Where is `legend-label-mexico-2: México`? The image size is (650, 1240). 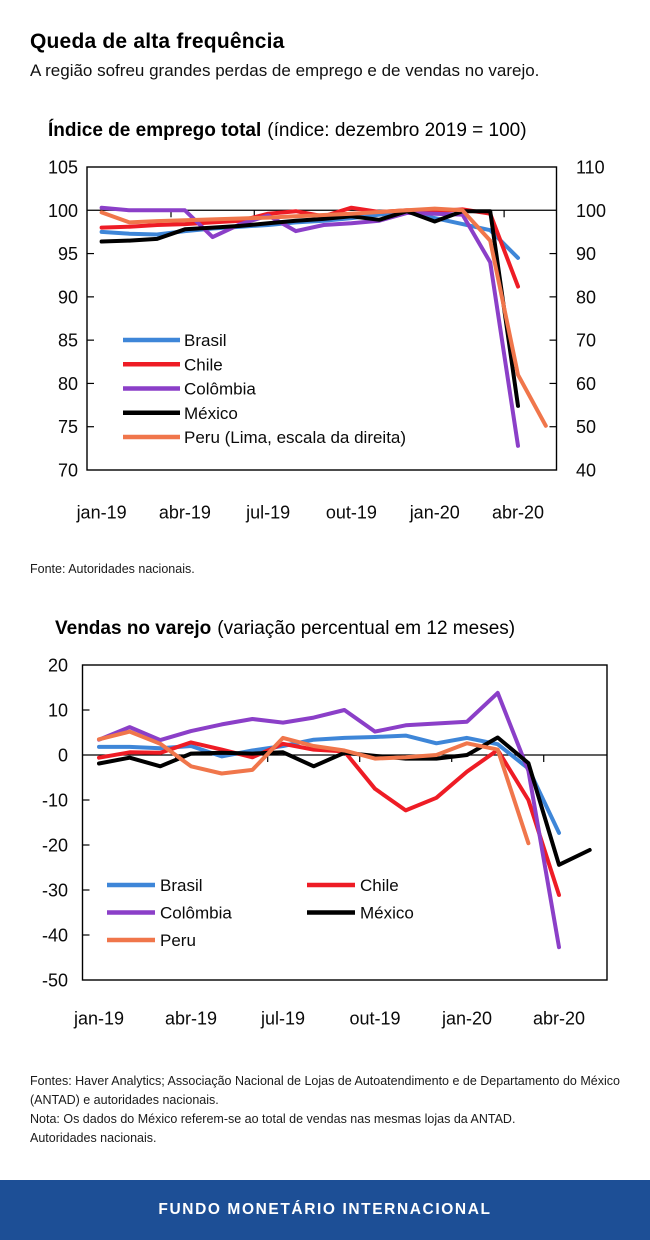 legend-label-mexico-2: México is located at coordinates (387, 913).